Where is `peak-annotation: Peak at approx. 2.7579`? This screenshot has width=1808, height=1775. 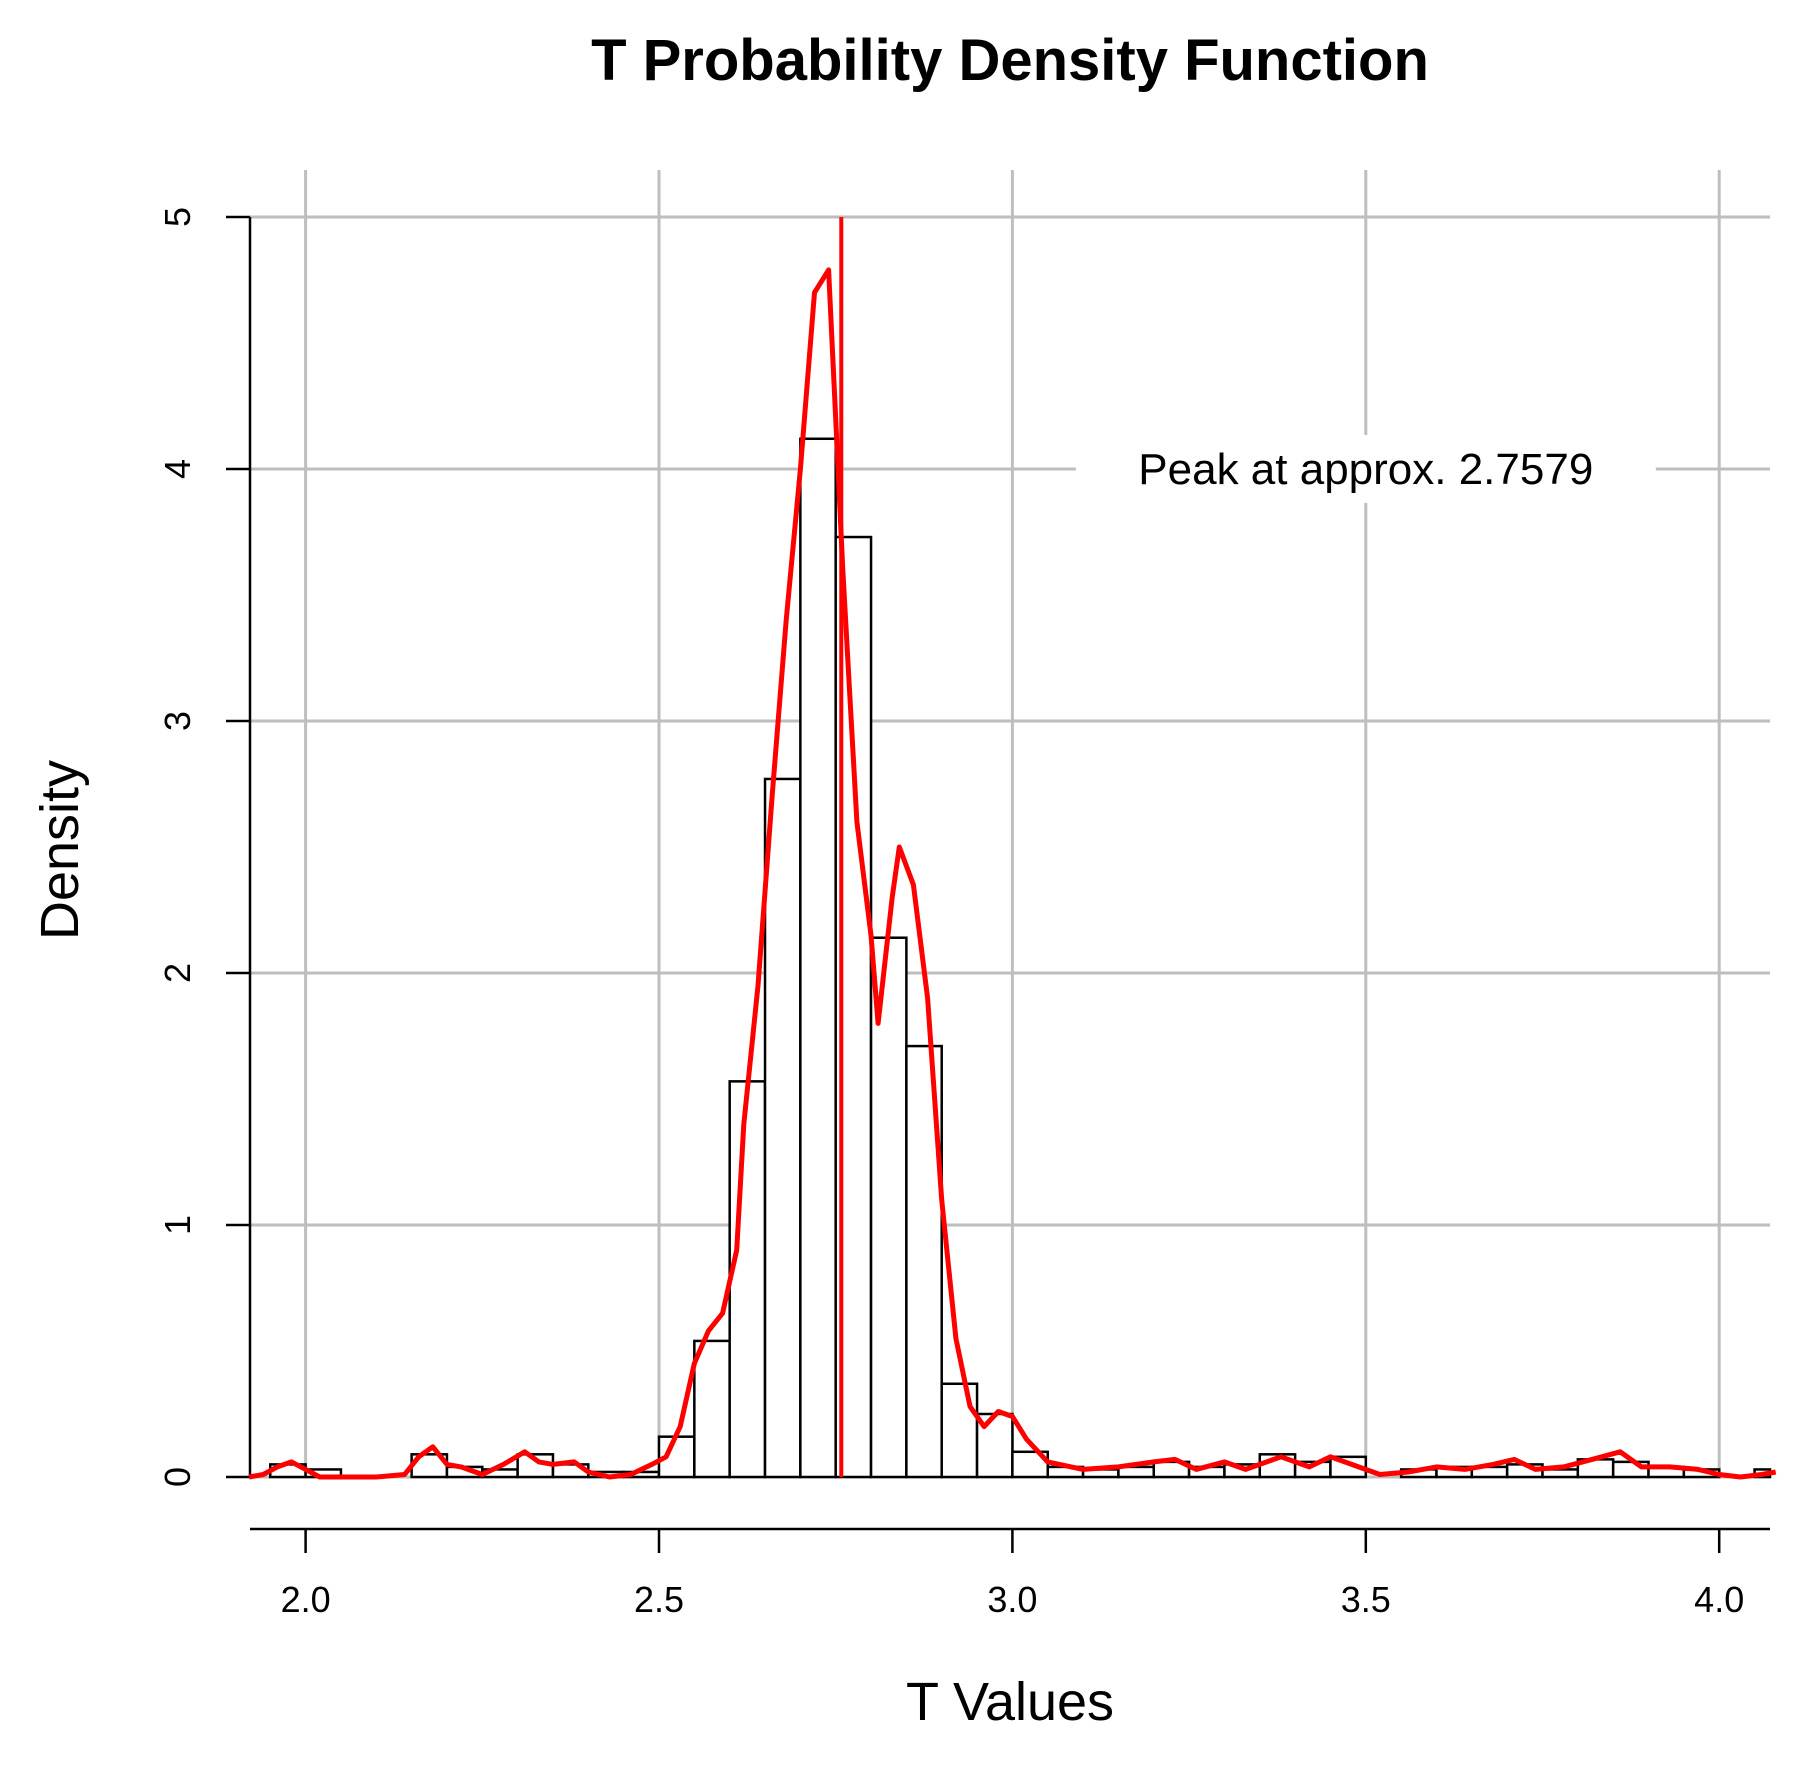
peak-annotation: Peak at approx. 2.7579 is located at coordinates (1365, 469).